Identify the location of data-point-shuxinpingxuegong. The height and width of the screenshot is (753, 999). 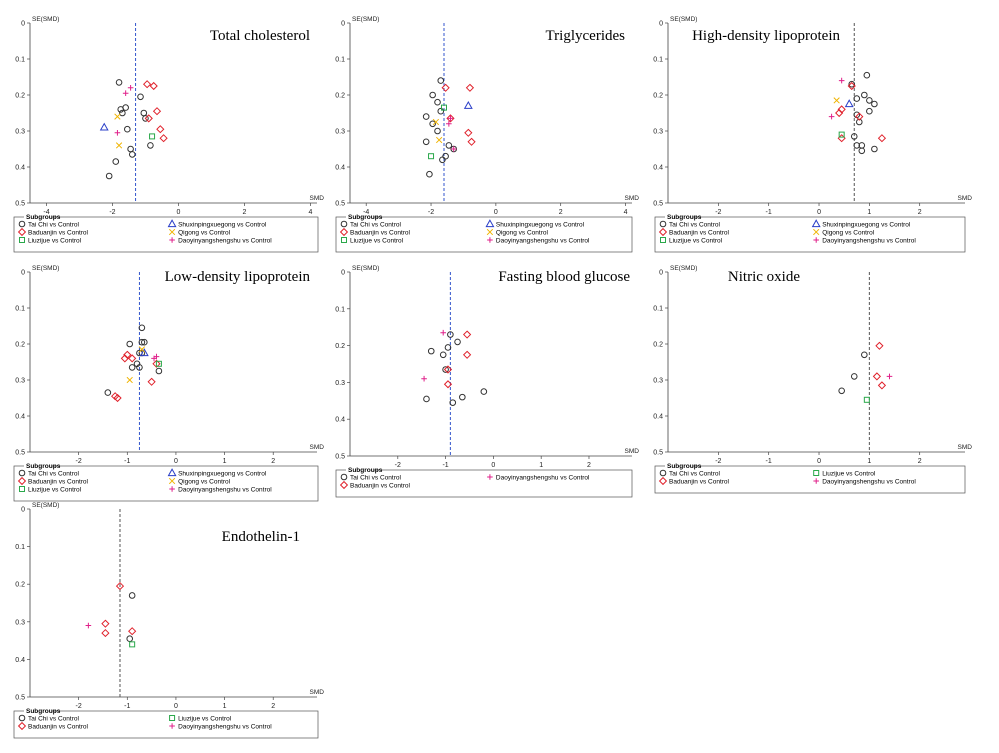
(144, 352).